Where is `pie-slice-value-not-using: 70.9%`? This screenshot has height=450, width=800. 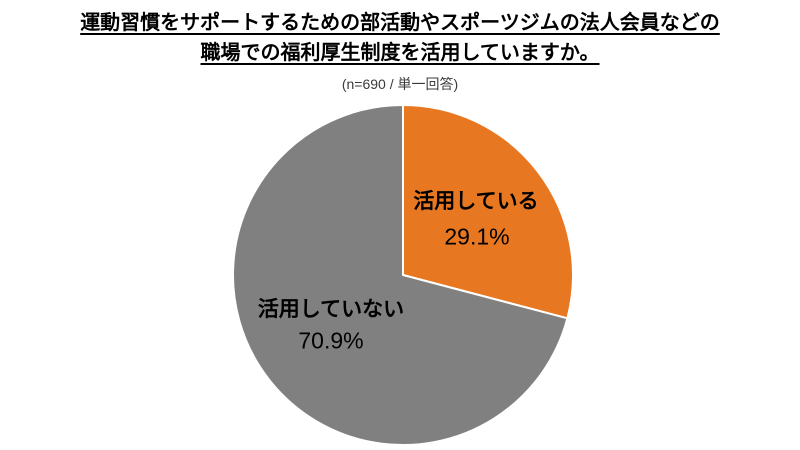 pie-slice-value-not-using: 70.9% is located at coordinates (331, 340).